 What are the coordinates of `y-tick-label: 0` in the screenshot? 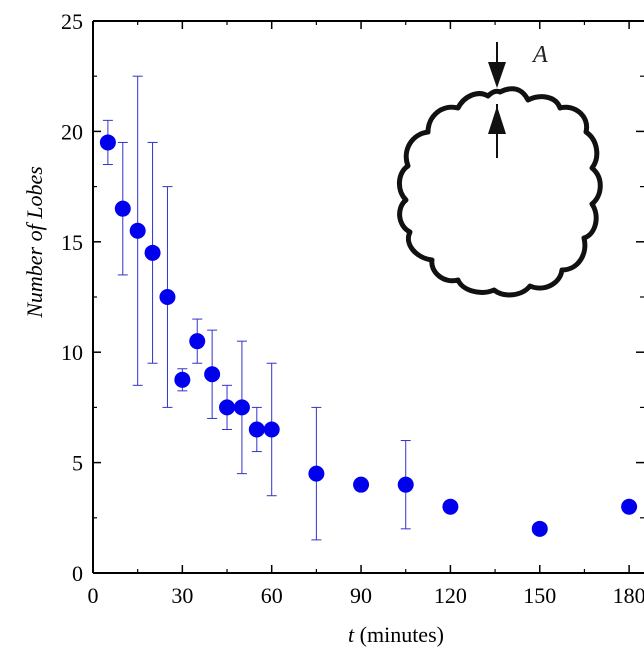 It's located at (77, 573).